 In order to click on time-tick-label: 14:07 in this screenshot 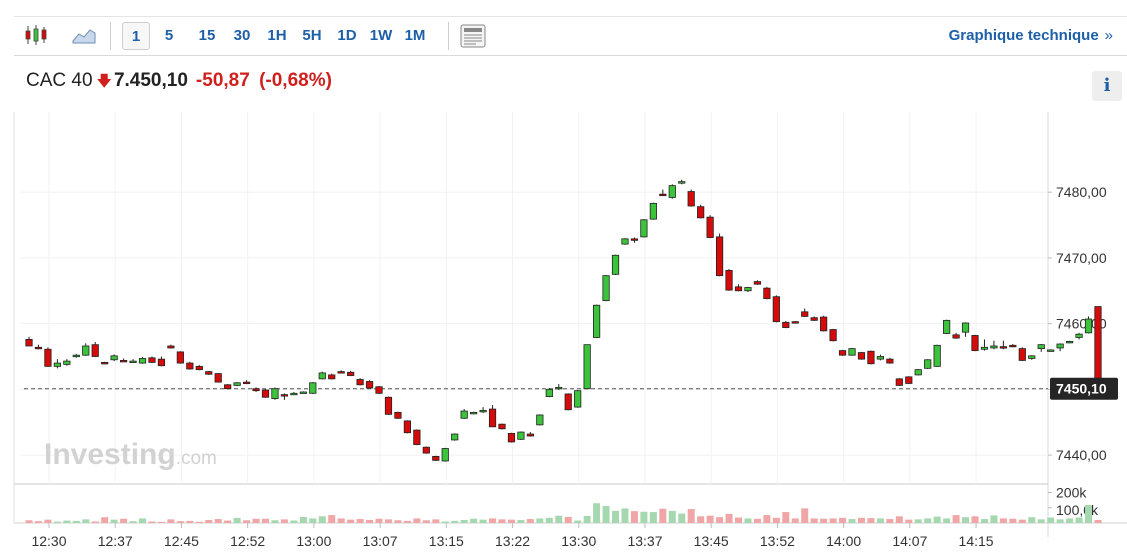, I will do `click(909, 541)`.